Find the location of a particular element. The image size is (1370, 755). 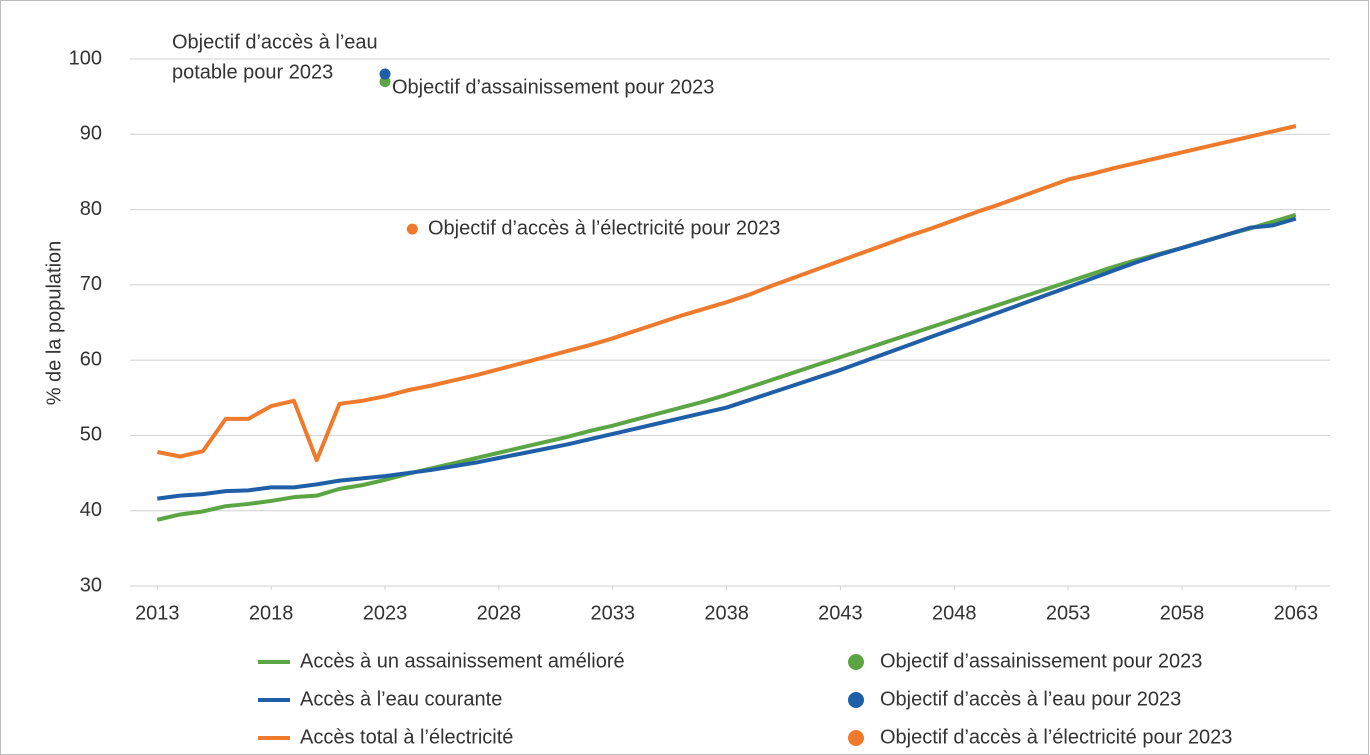

legend-label: Objectif d’assainissement pour 2023 is located at coordinates (1041, 661).